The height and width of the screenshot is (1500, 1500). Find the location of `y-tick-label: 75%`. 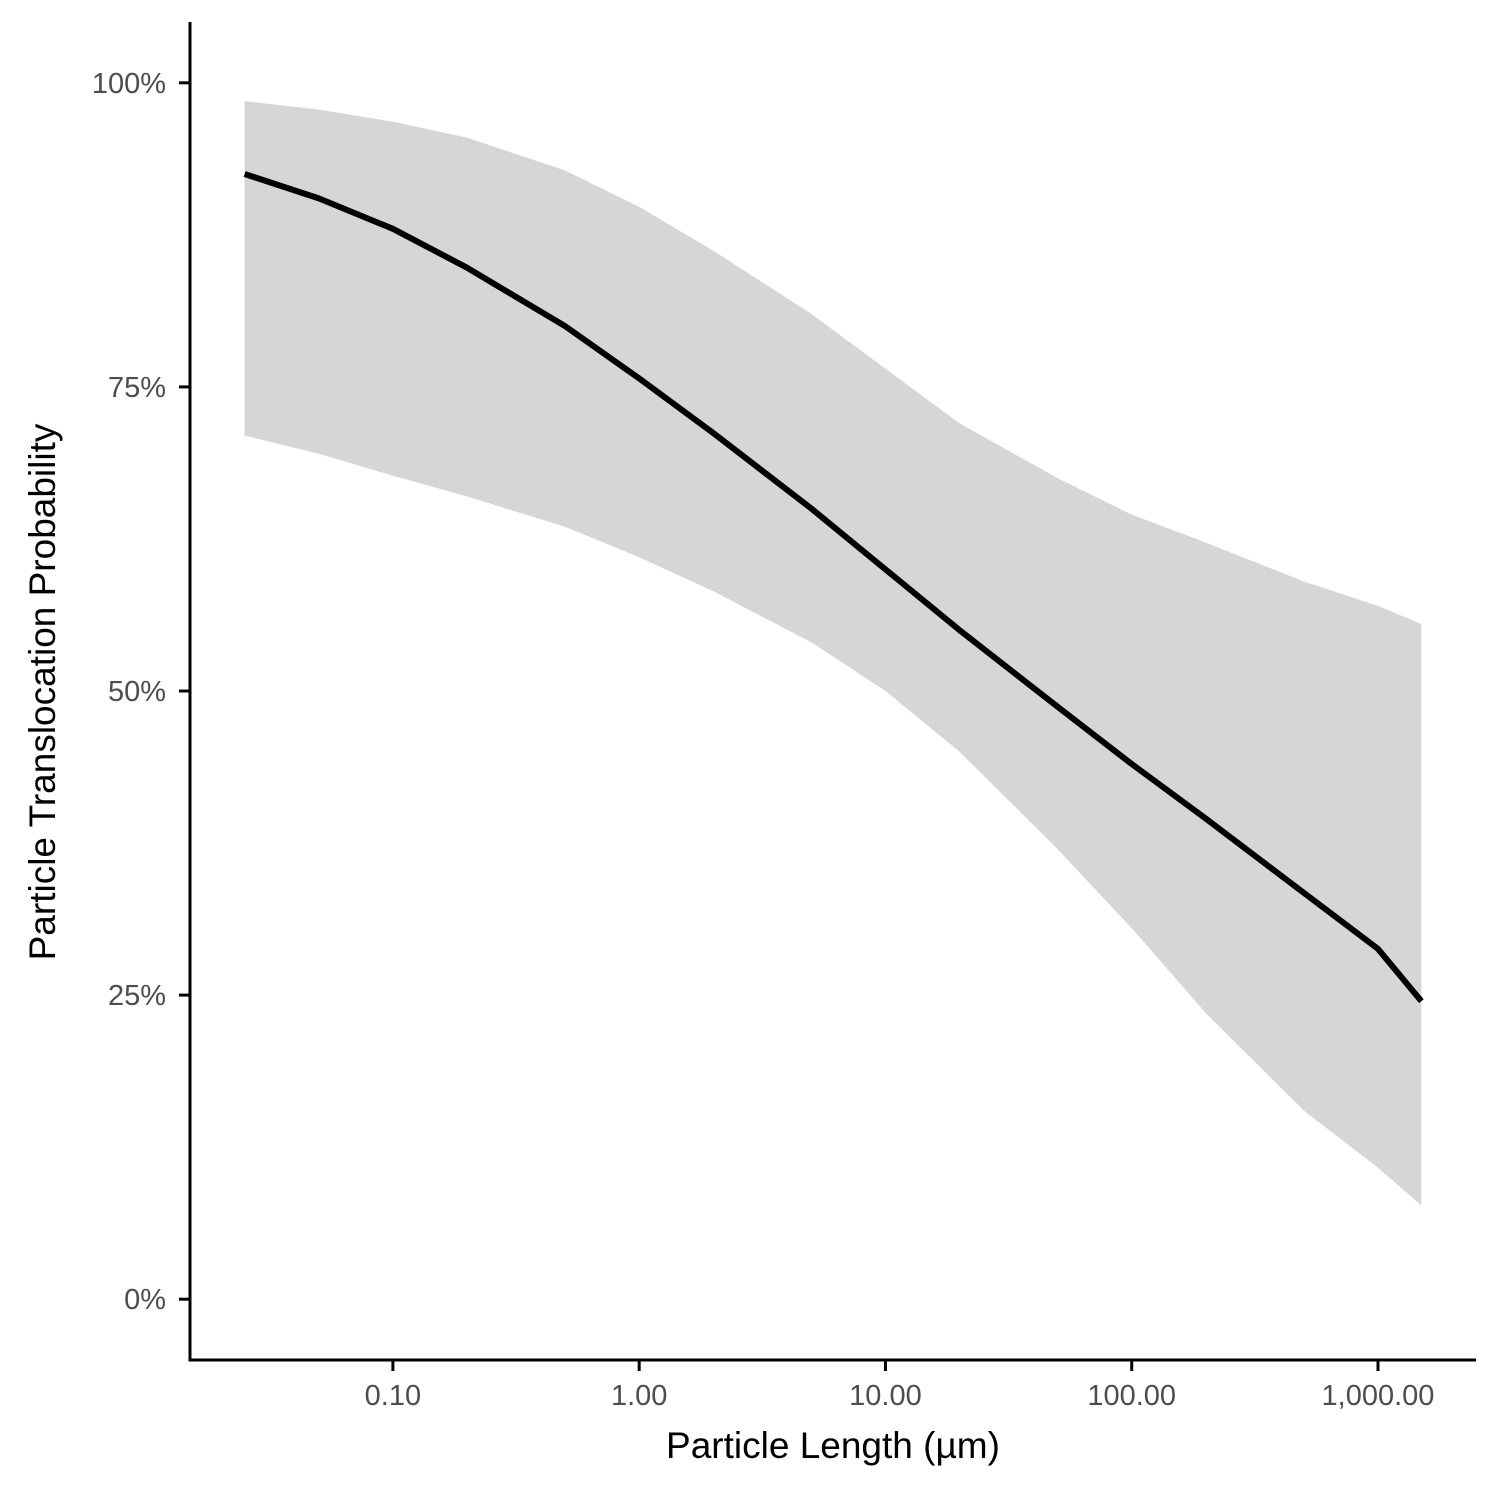

y-tick-label: 75% is located at coordinates (137, 388).